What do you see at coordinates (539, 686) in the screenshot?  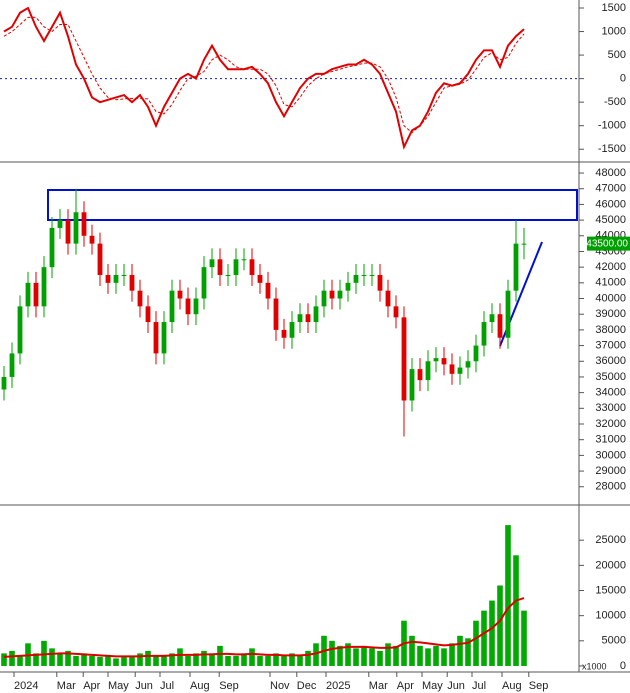 I see `x-tick-label: Sep` at bounding box center [539, 686].